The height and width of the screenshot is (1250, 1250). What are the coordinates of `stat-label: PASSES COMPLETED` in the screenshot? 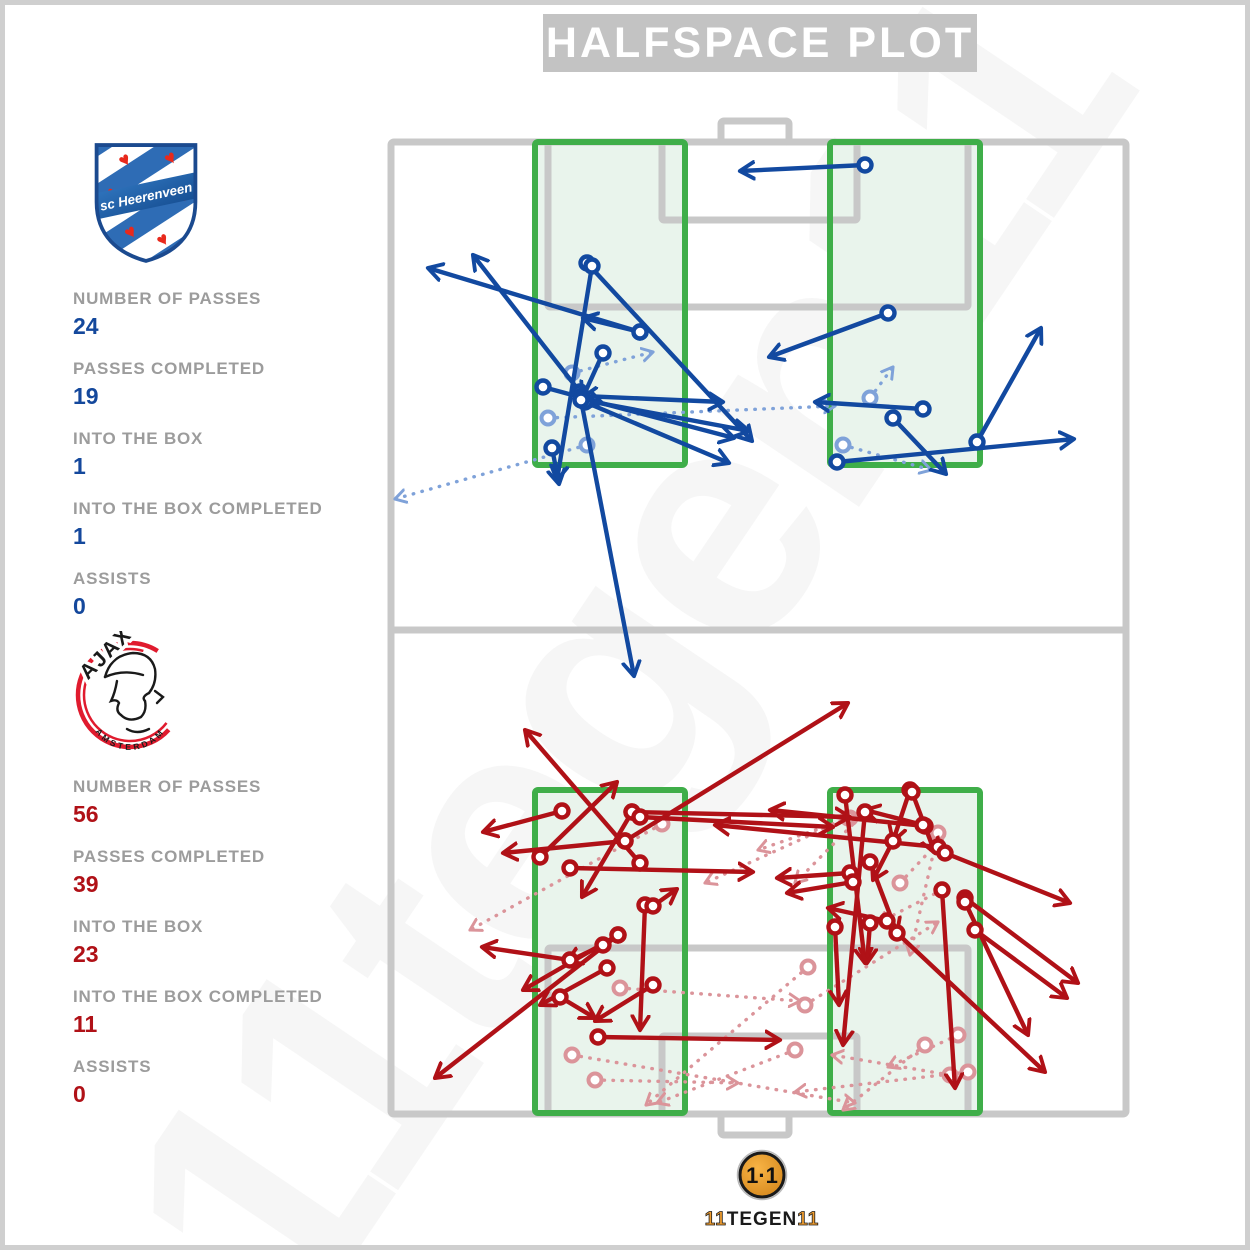 It's located at (169, 368).